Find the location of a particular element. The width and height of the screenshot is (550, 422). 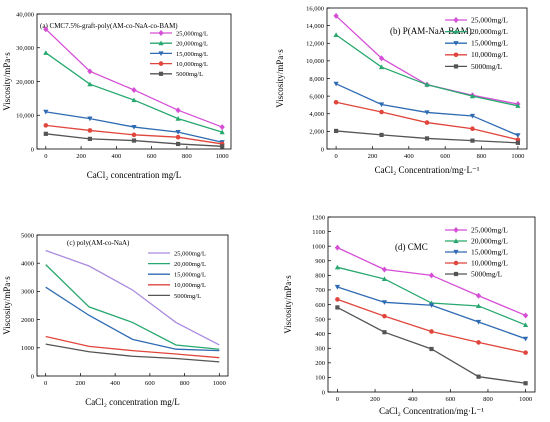

y-tick-label: 600 is located at coordinates (320, 305).